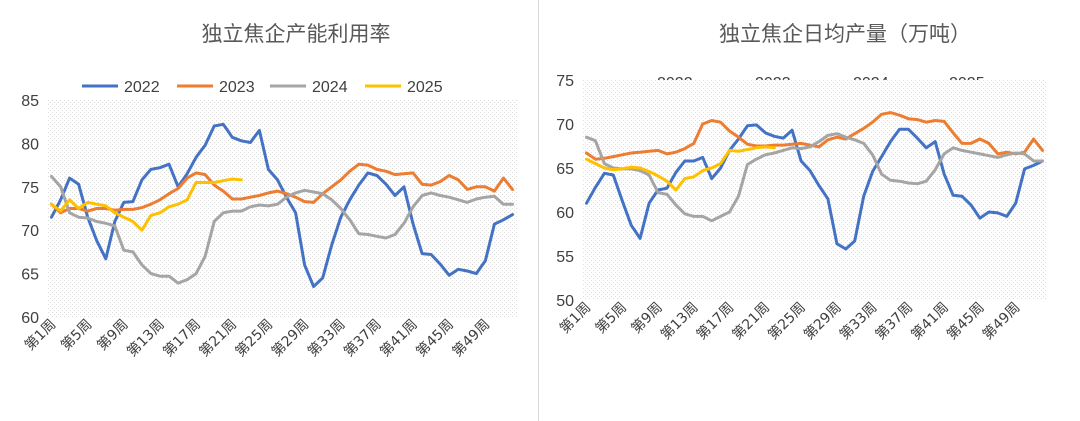  What do you see at coordinates (237, 87) in the screenshot?
I see `legend-label: 2023` at bounding box center [237, 87].